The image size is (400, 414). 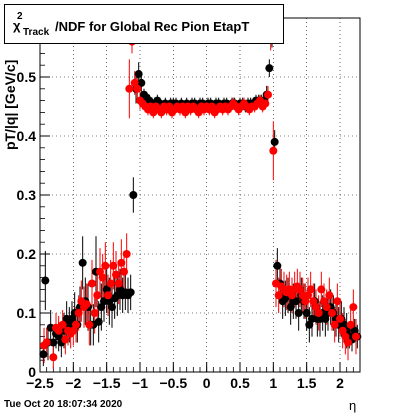 I want to click on y-axis-label: pT/|q| [GeV/c], so click(x=10, y=104).